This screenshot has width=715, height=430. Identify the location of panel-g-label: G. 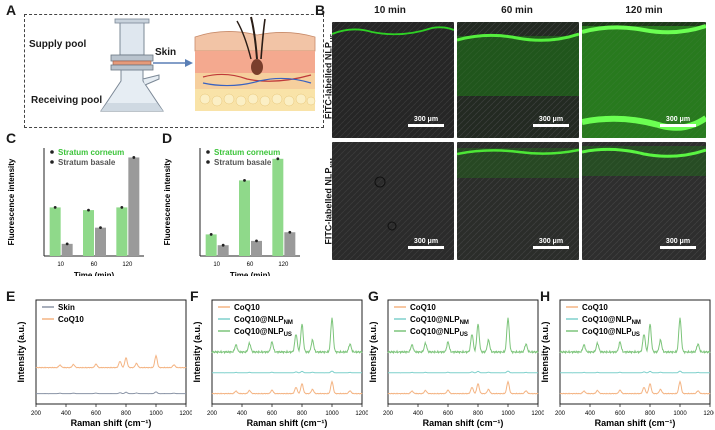
(373, 296).